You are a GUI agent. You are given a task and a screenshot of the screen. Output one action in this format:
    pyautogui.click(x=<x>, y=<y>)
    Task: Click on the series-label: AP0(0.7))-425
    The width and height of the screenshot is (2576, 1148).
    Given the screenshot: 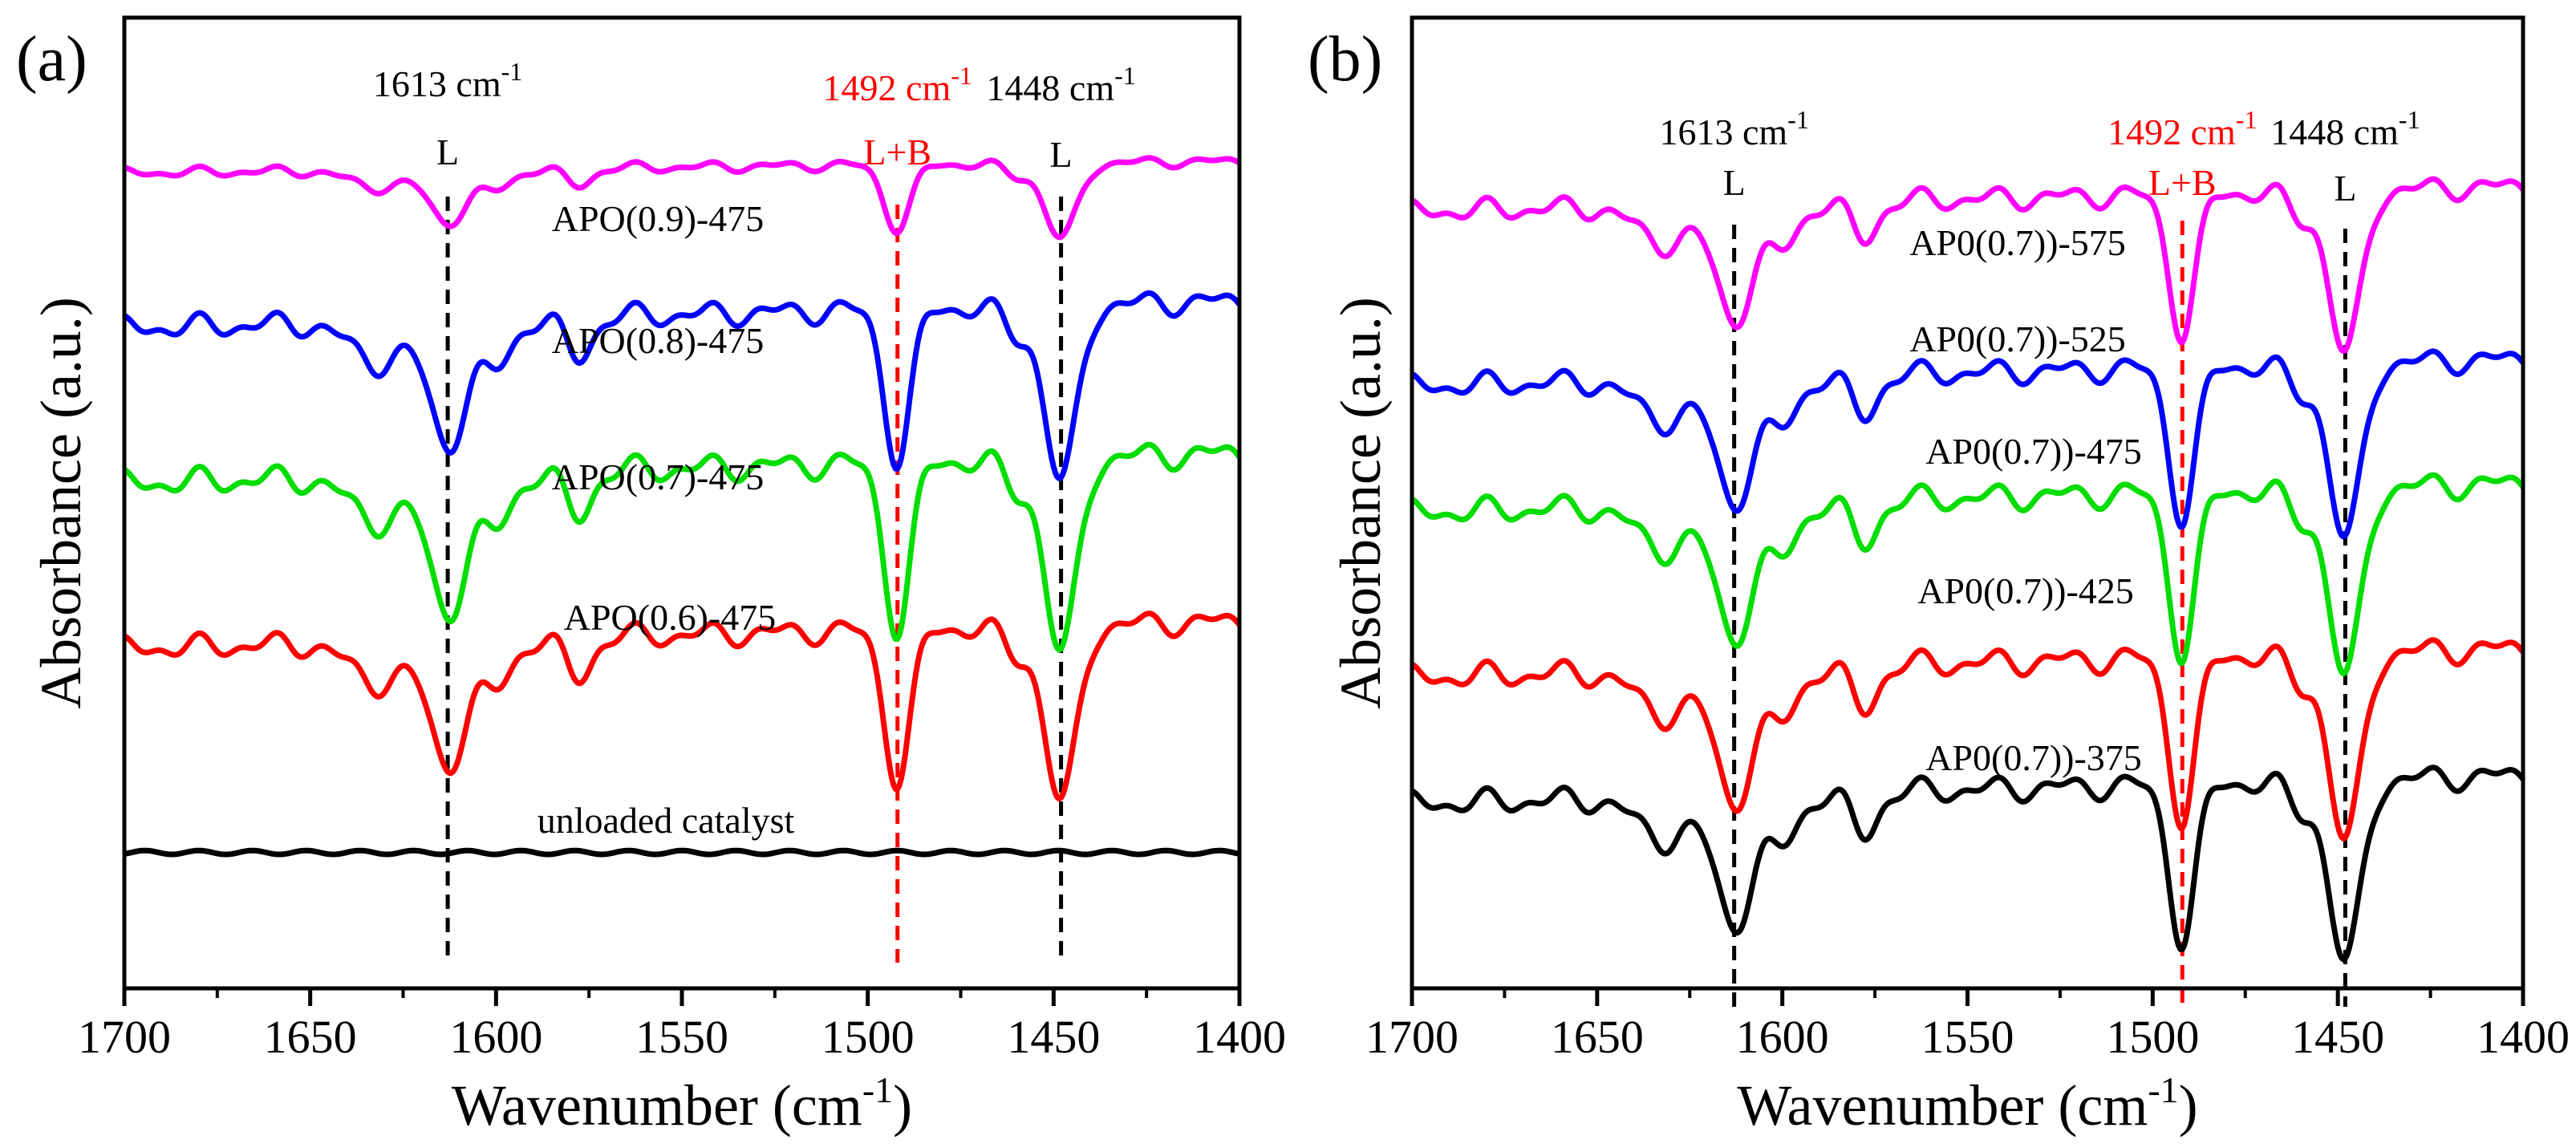 What is the action you would take?
    pyautogui.click(x=2025, y=590)
    